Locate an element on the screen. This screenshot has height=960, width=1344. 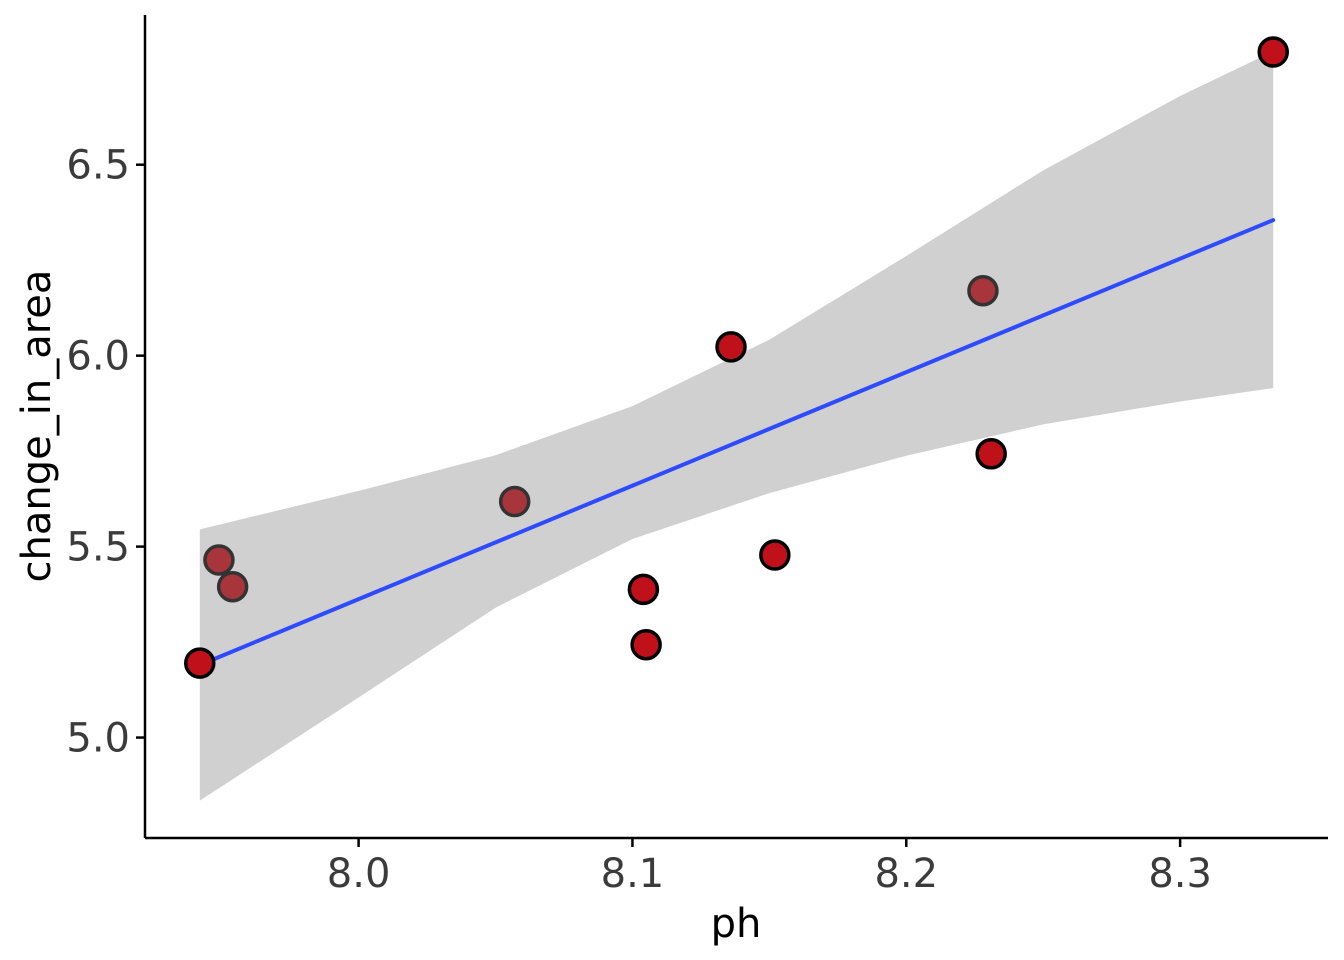
x-tick-label: 8.1 is located at coordinates (633, 874).